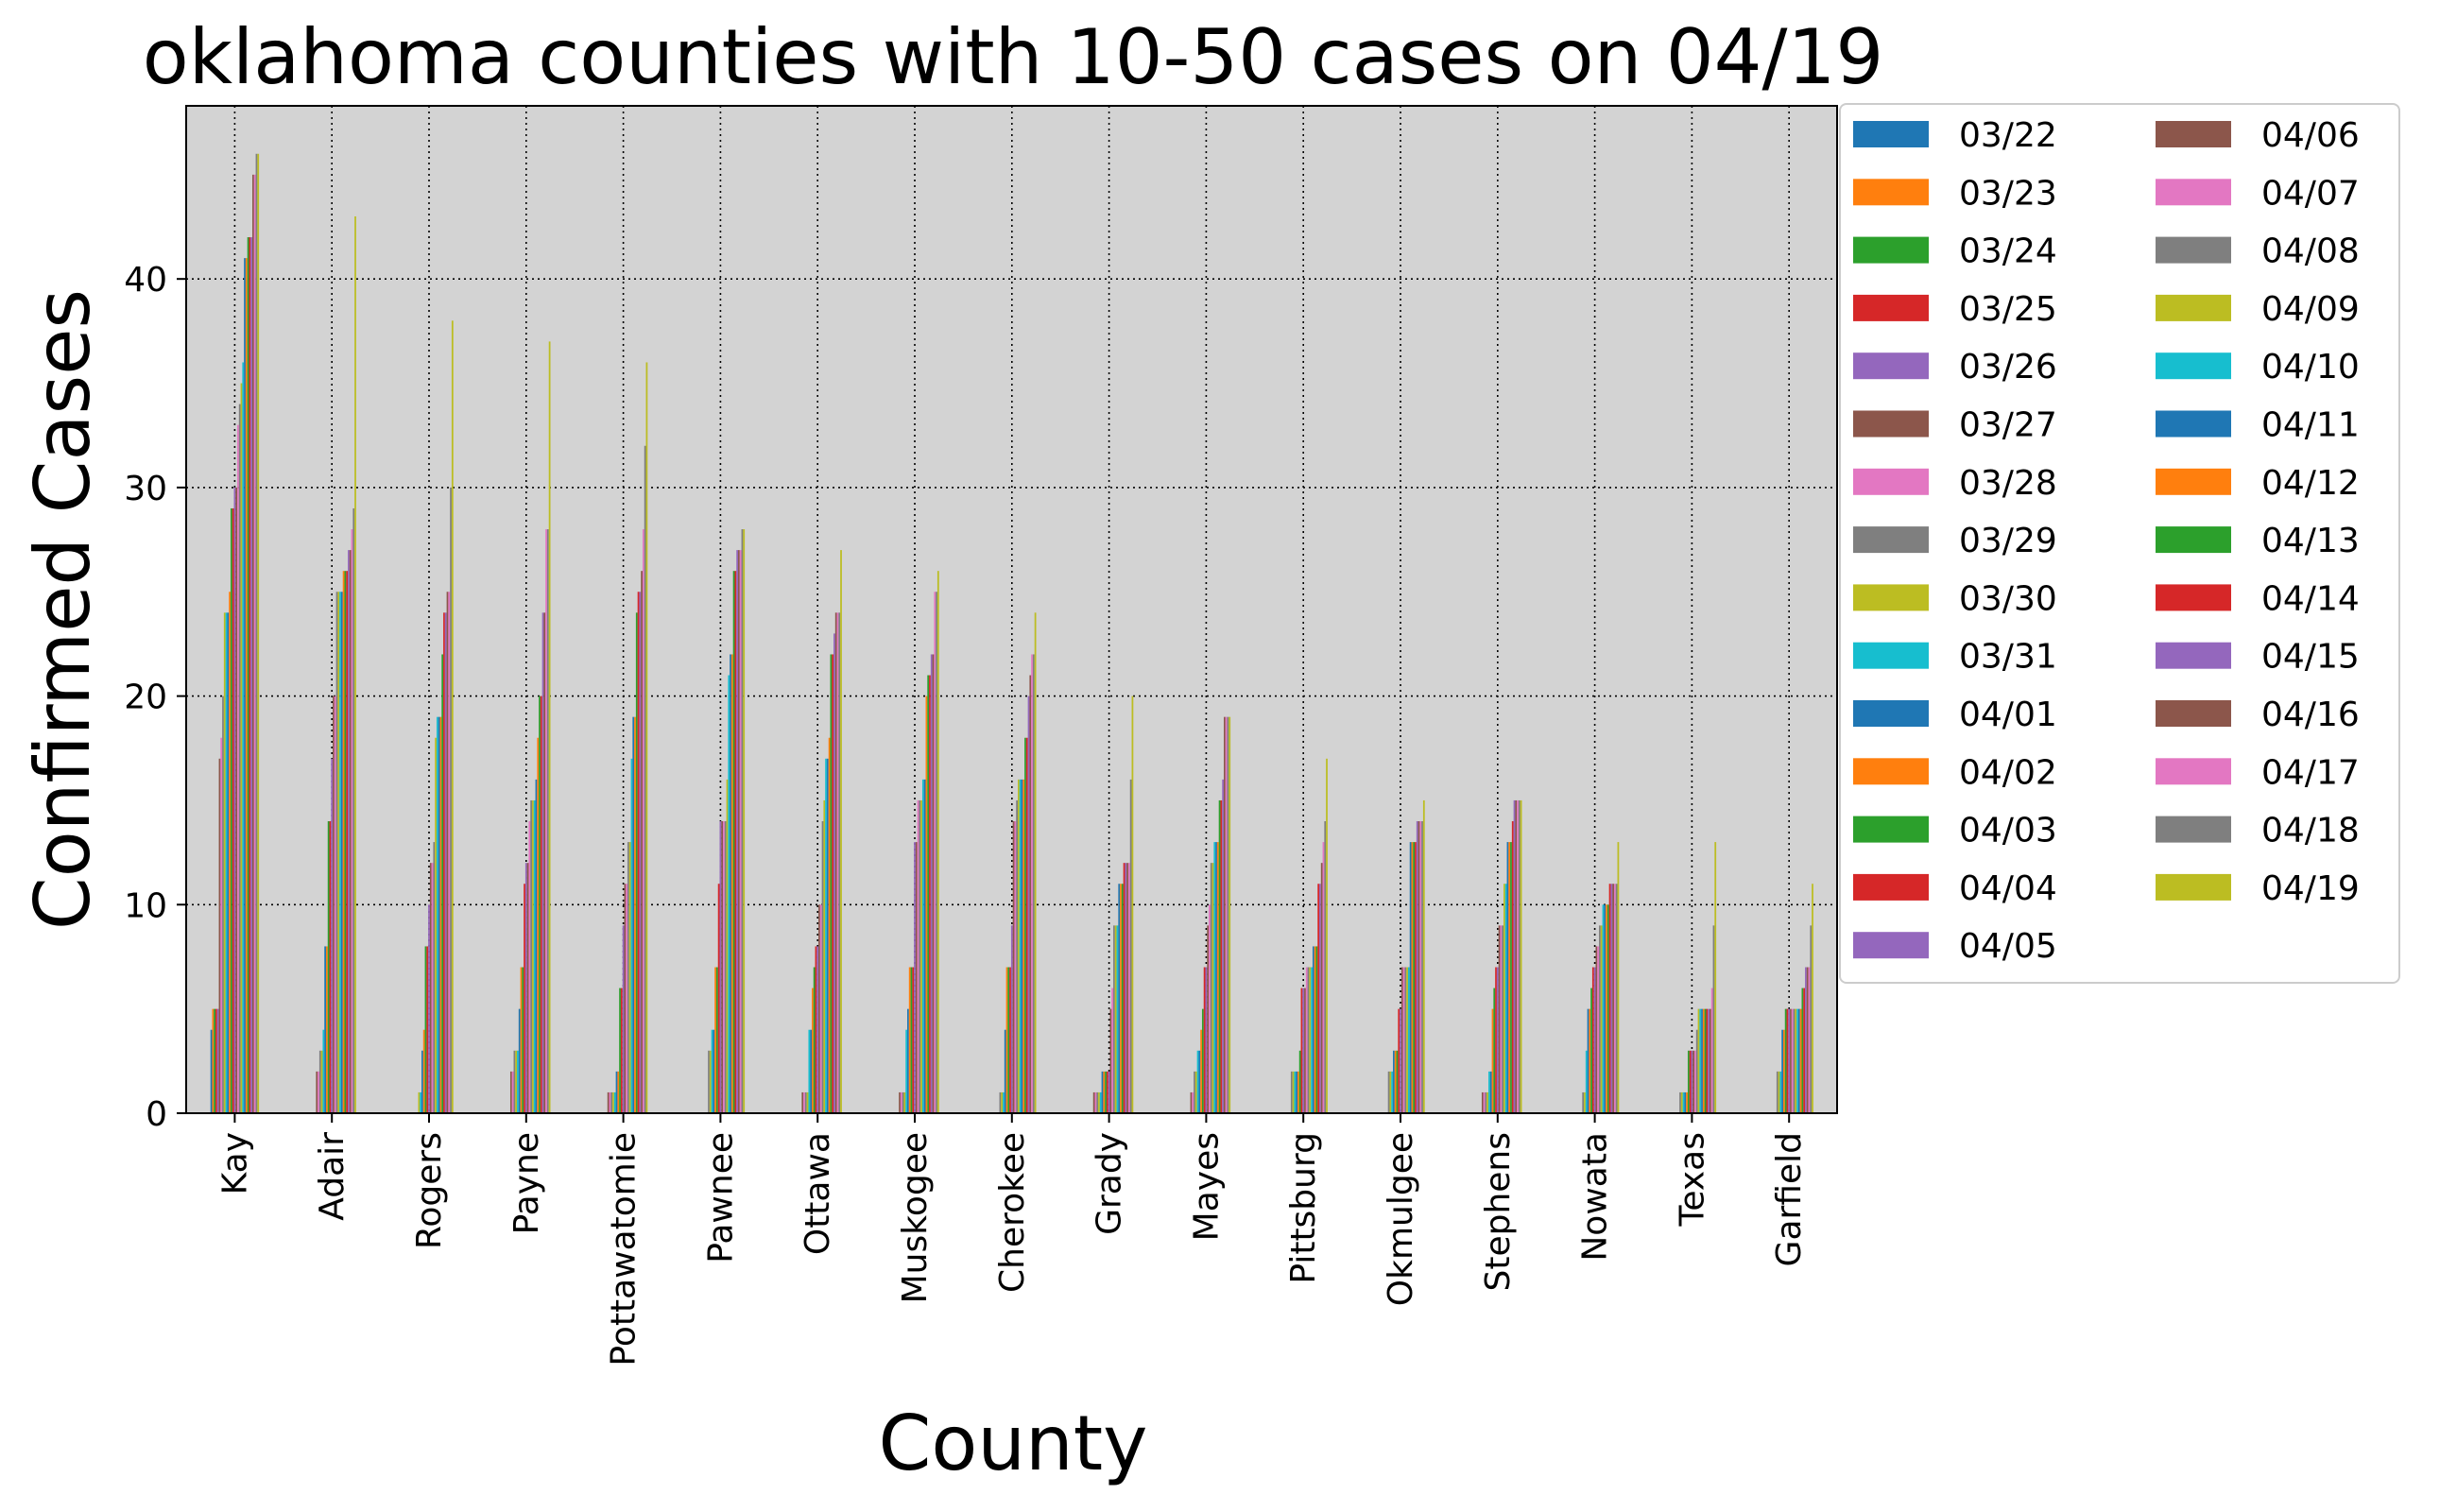  What do you see at coordinates (2310, 541) in the screenshot?
I see `legend-label: 04/13` at bounding box center [2310, 541].